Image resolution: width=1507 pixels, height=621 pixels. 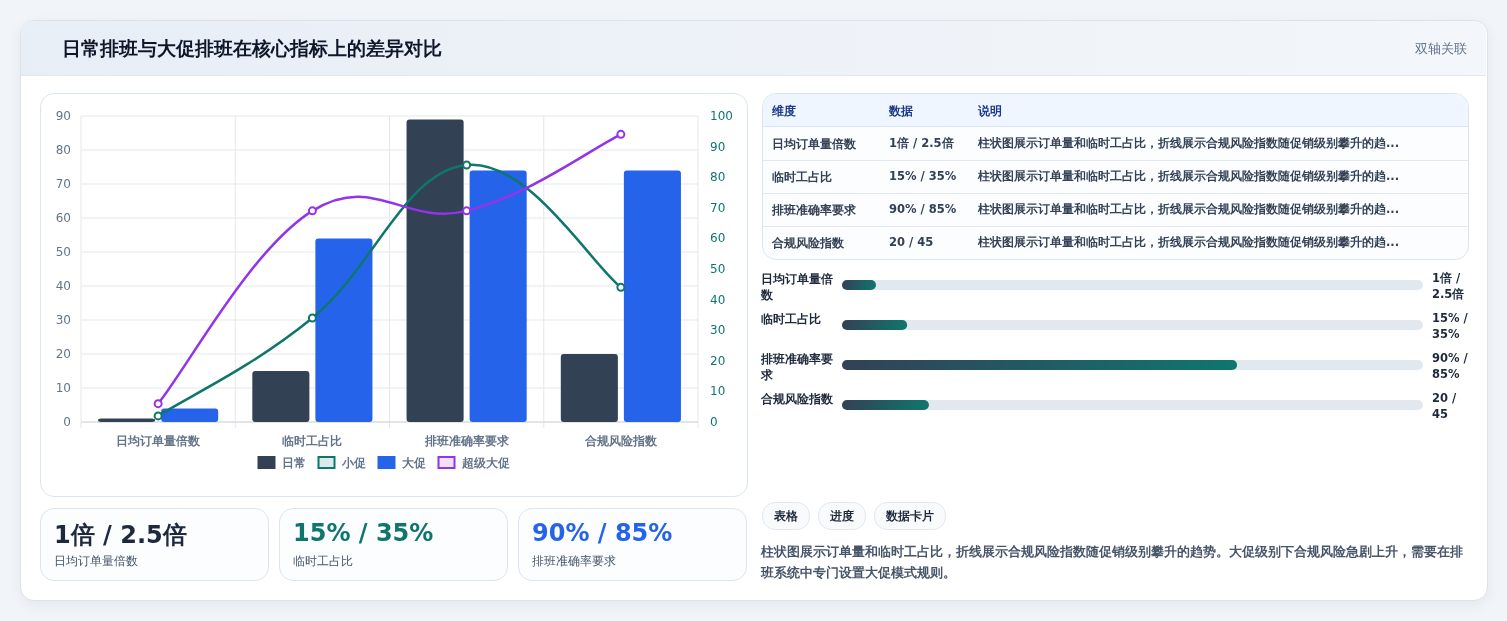 What do you see at coordinates (718, 269) in the screenshot?
I see `y2-tick-label: 50` at bounding box center [718, 269].